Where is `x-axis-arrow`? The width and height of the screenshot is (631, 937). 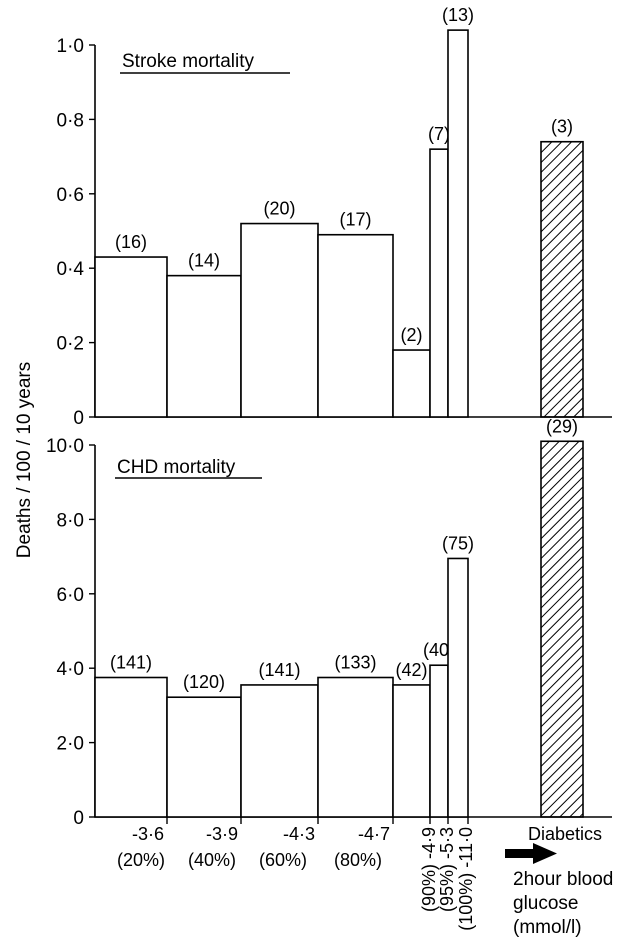 x-axis-arrow is located at coordinates (531, 853).